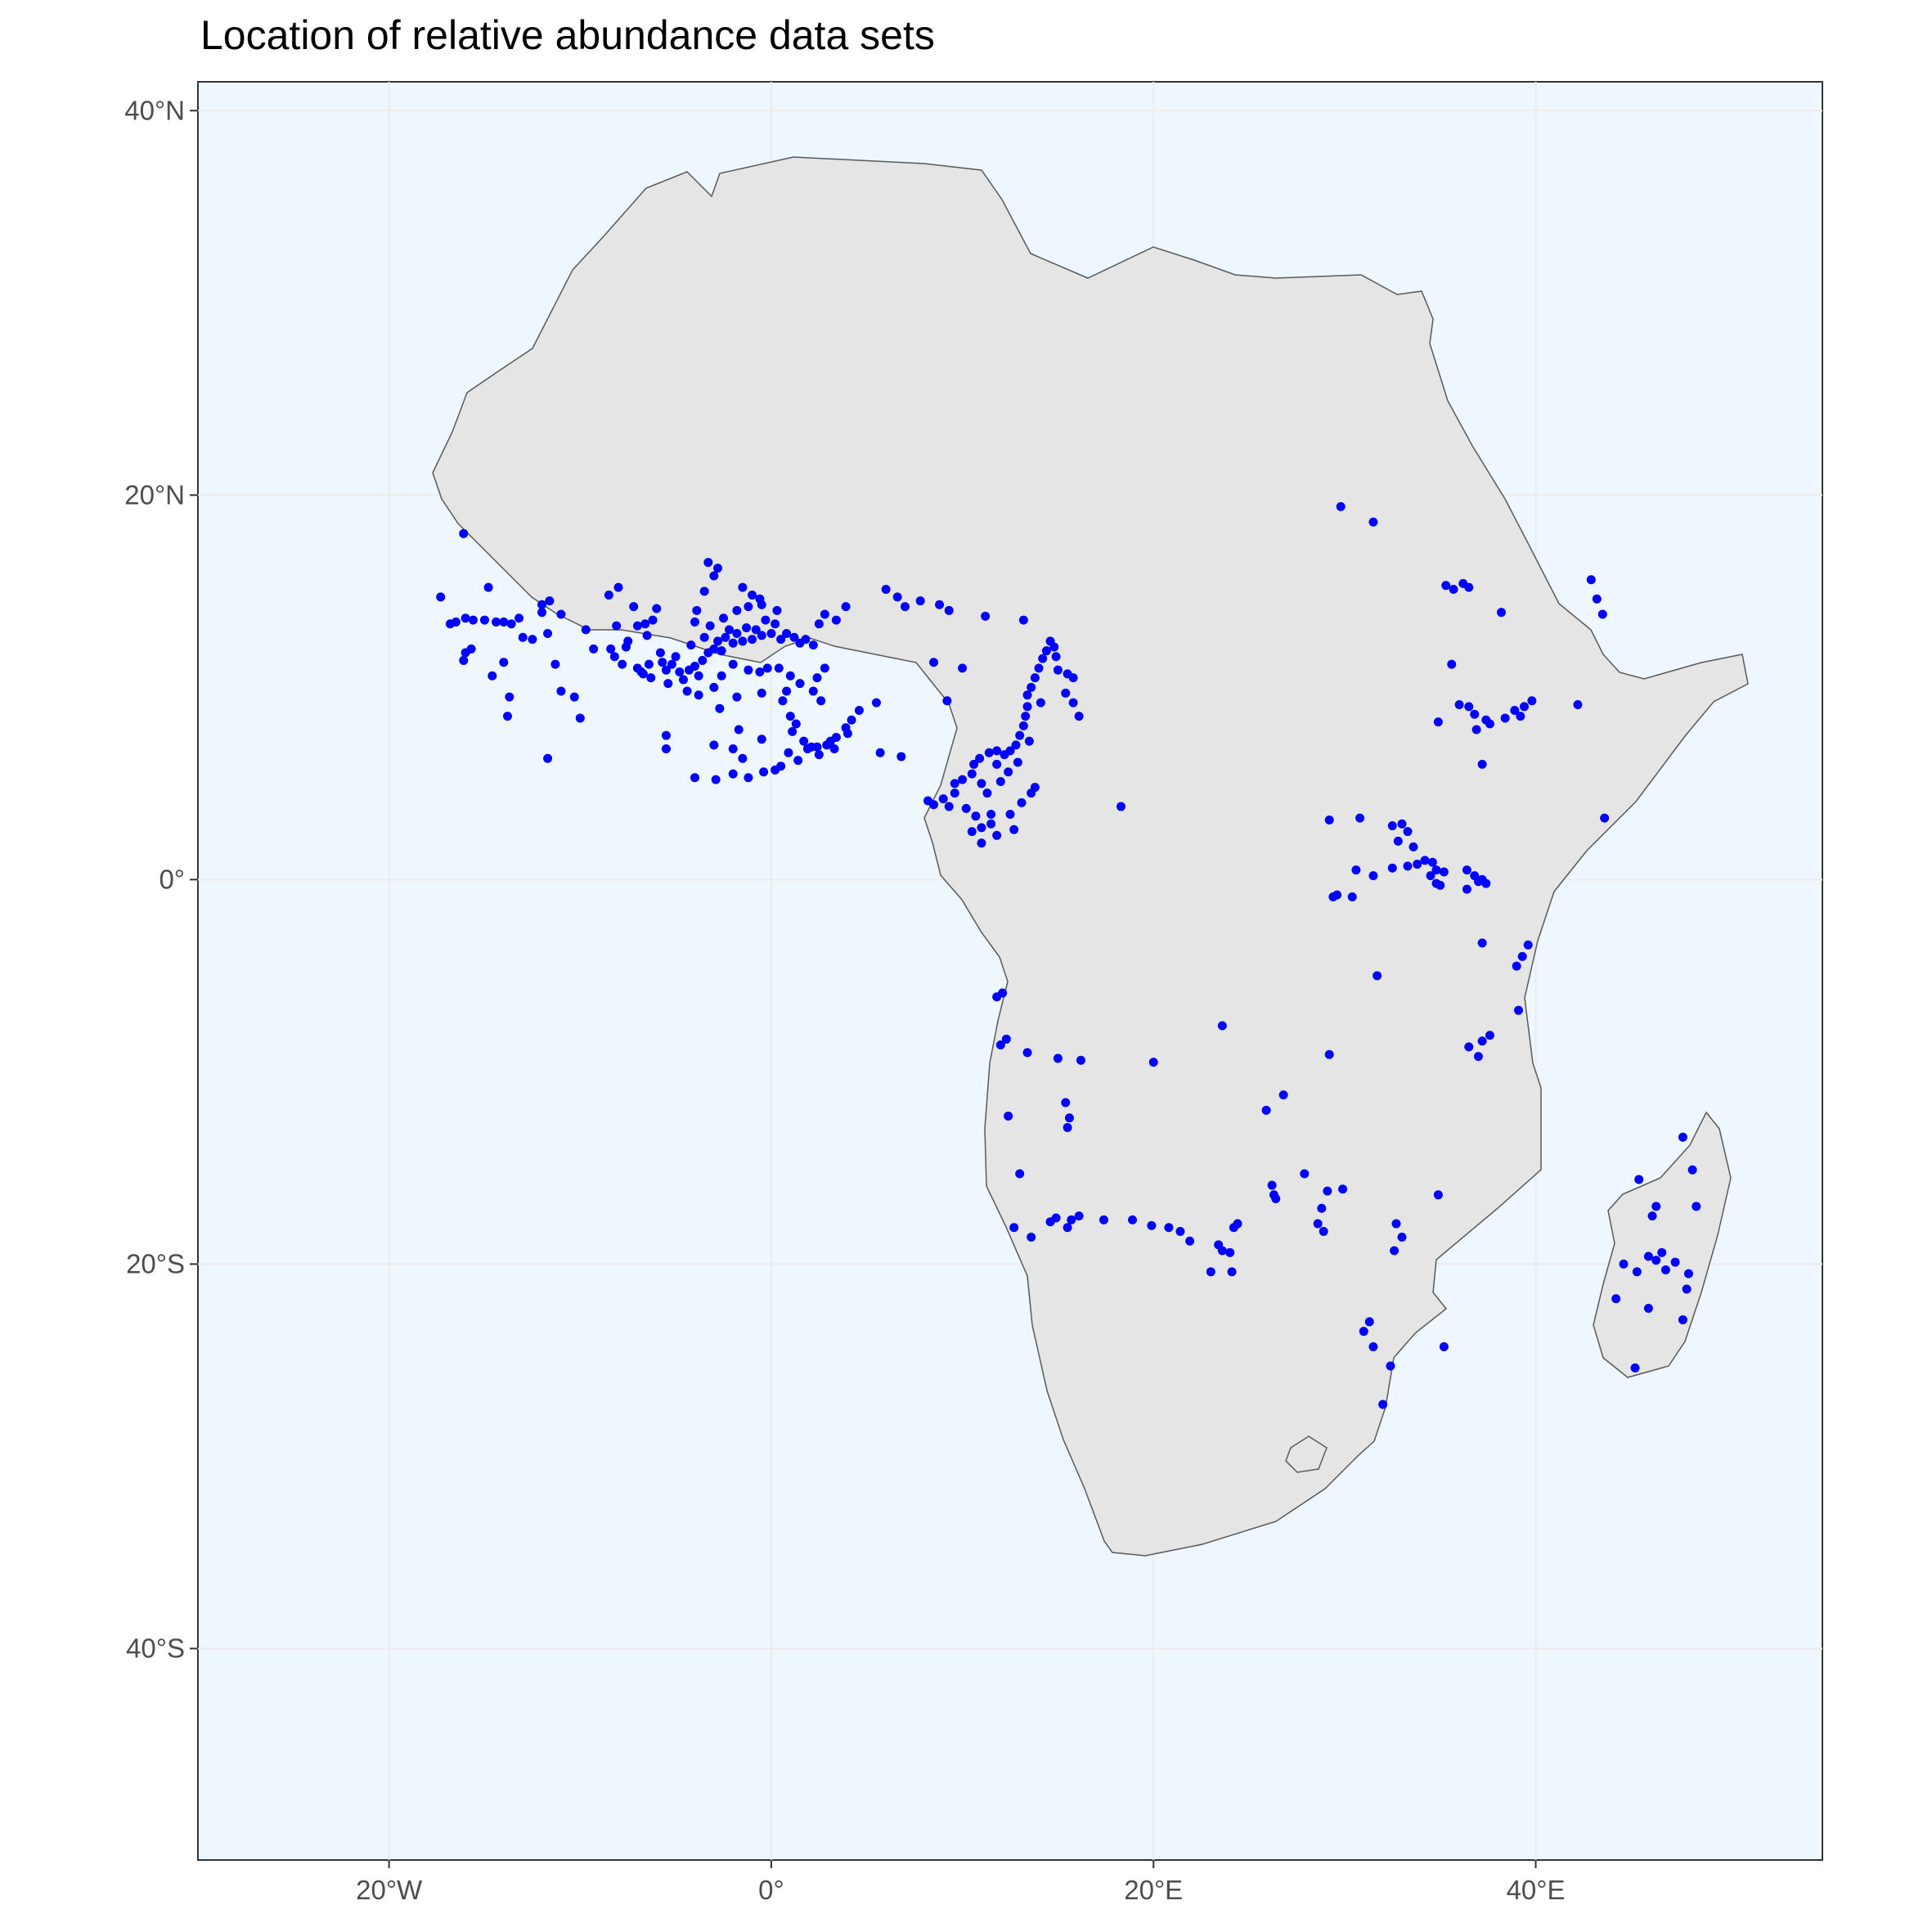  I want to click on chart-title: Location of relative abundance data sets, so click(568, 35).